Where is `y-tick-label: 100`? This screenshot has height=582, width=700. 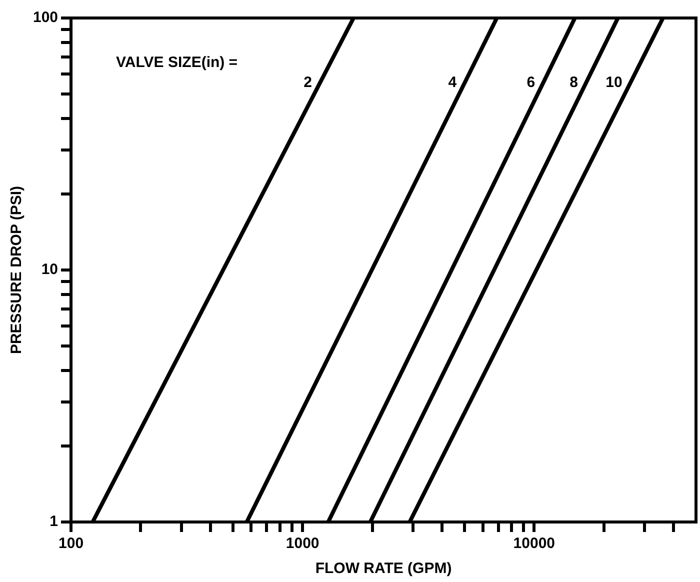
y-tick-label: 100 is located at coordinates (45, 17).